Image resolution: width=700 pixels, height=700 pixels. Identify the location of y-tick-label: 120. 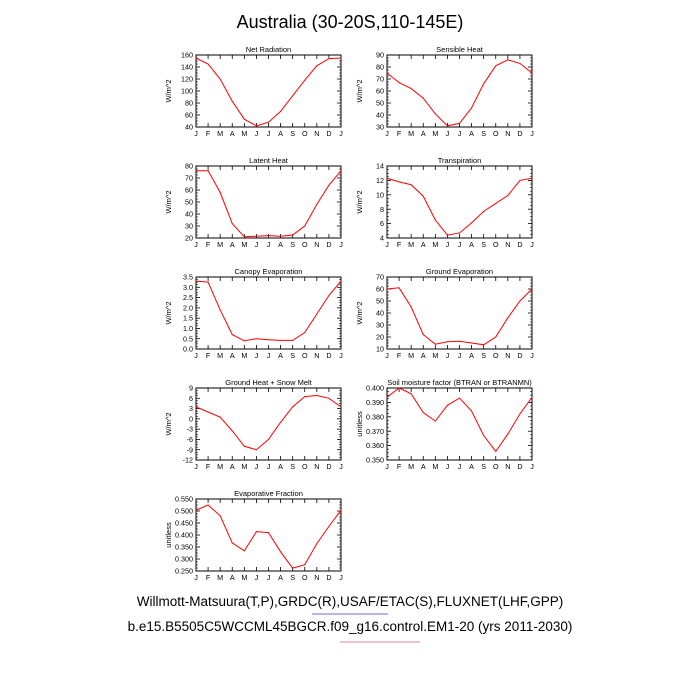
(187, 79).